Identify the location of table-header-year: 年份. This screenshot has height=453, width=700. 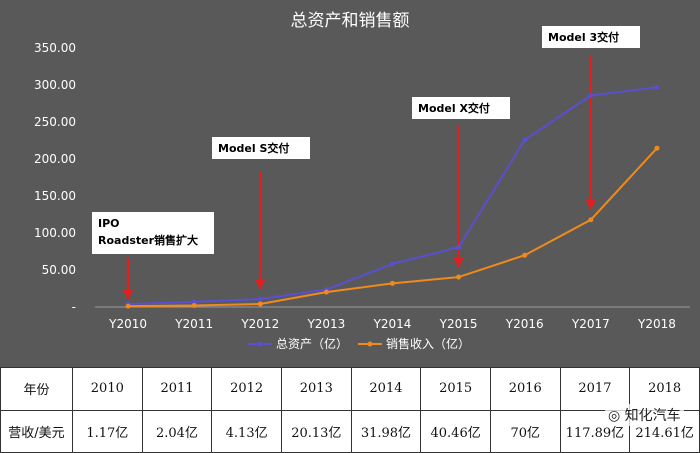
(36, 389).